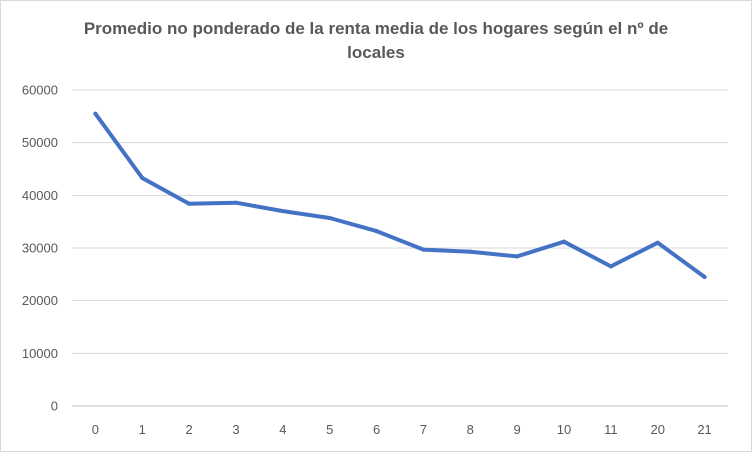 The height and width of the screenshot is (452, 752). What do you see at coordinates (611, 429) in the screenshot?
I see `x-tick-label: 11` at bounding box center [611, 429].